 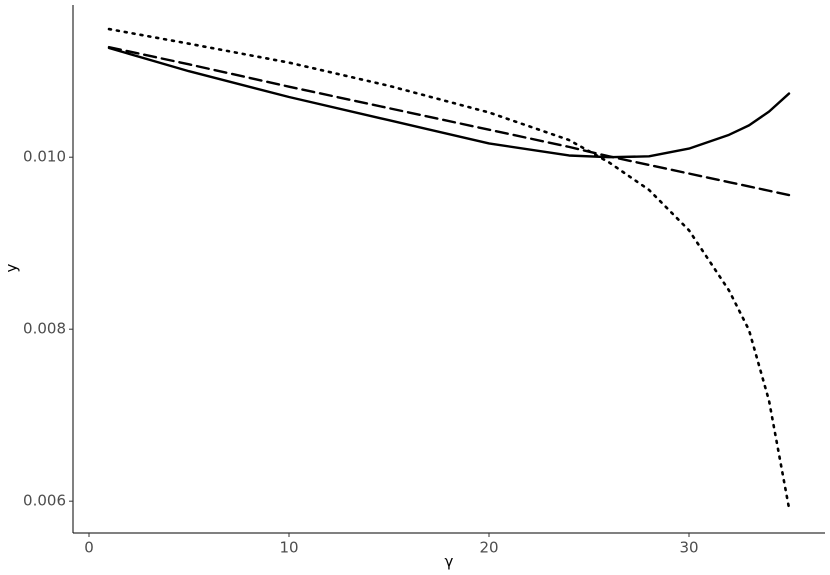 I want to click on x-tick-label: 10, so click(x=288, y=548).